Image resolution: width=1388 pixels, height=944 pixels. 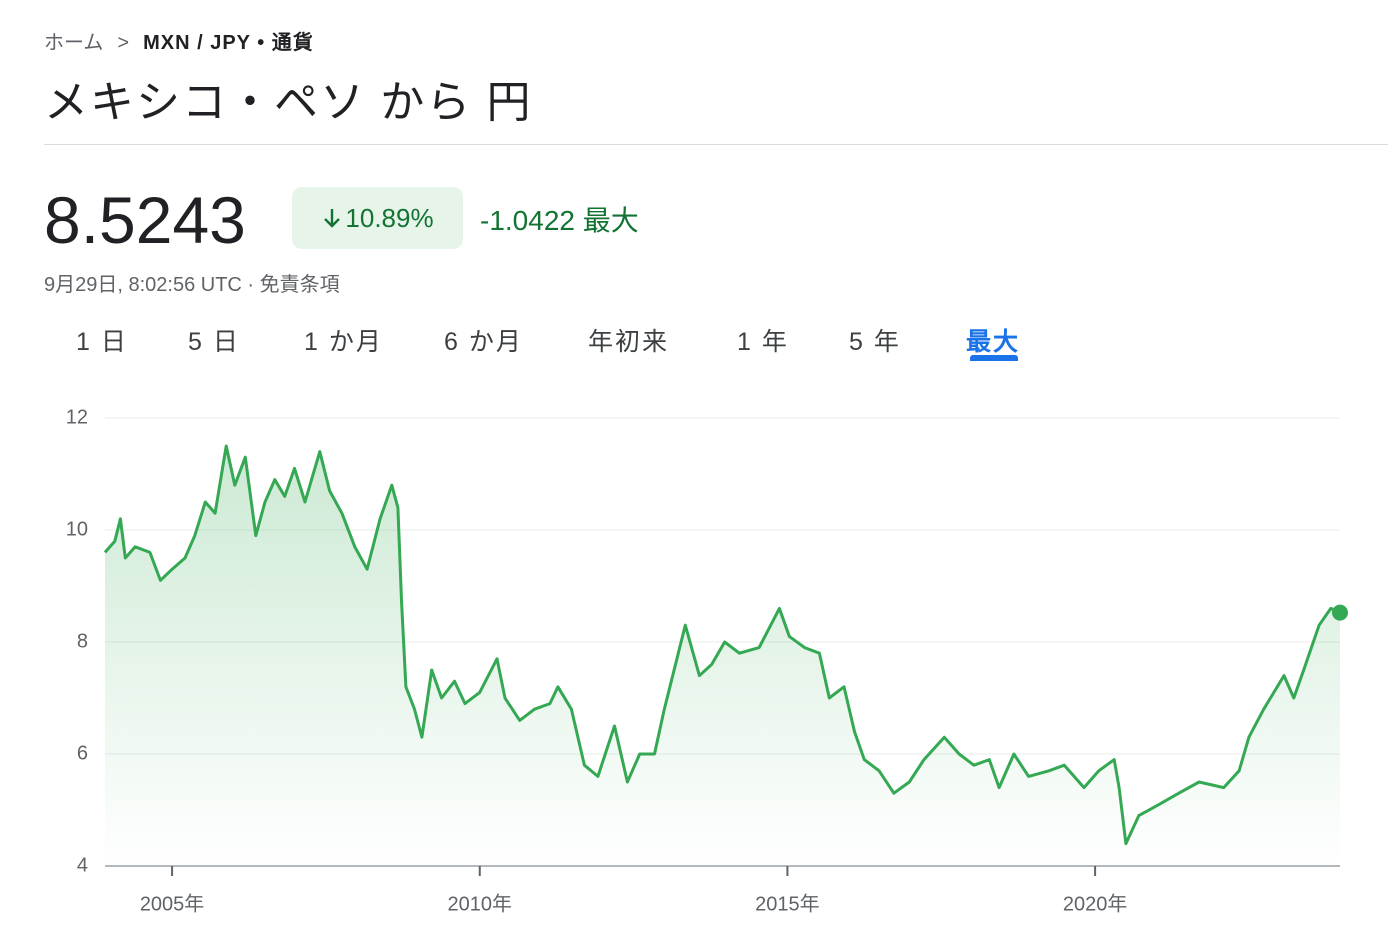 I want to click on breadcrumb: ホーム > MXN / JPY • 通貨, so click(x=179, y=40).